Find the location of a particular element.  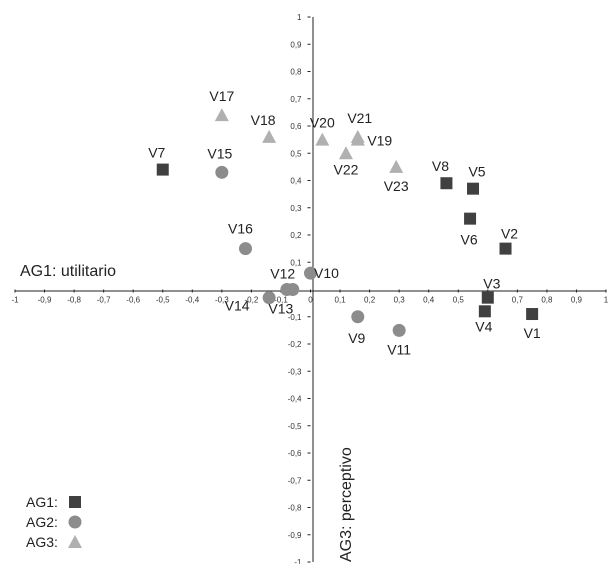

legend-label: AG3: is located at coordinates (42, 542).